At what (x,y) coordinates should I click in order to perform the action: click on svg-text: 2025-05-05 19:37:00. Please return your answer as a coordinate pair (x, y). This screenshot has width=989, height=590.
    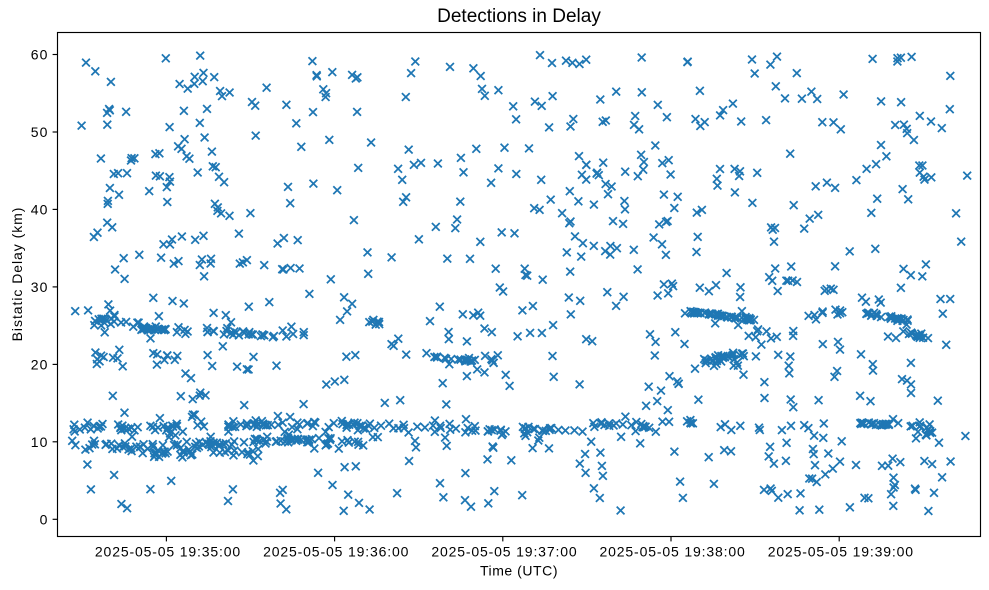
    Looking at the image, I should click on (504, 552).